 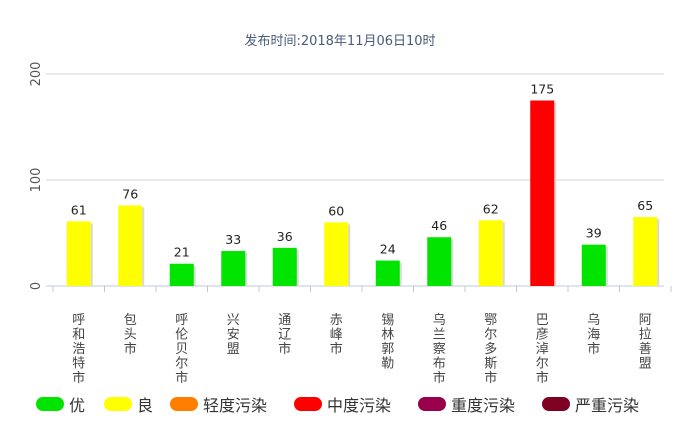 I want to click on legend-label: 良, so click(x=145, y=405).